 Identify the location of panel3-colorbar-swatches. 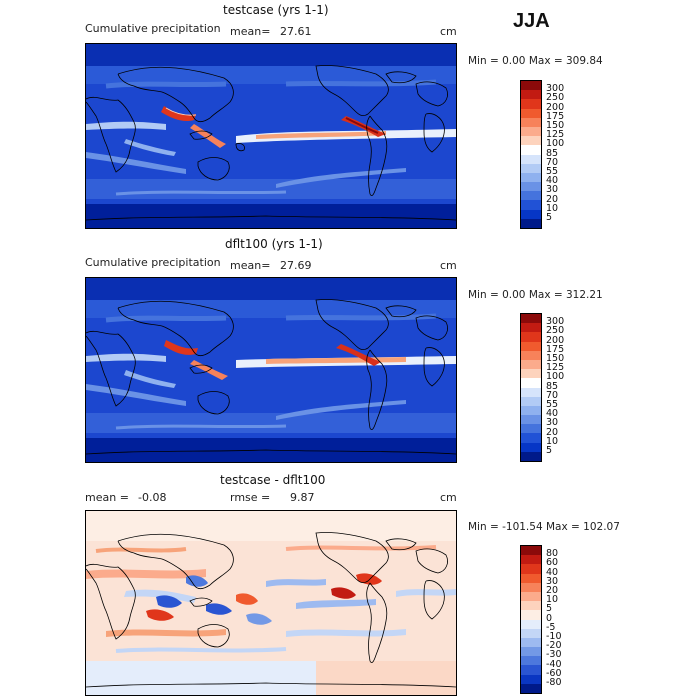
(531, 619).